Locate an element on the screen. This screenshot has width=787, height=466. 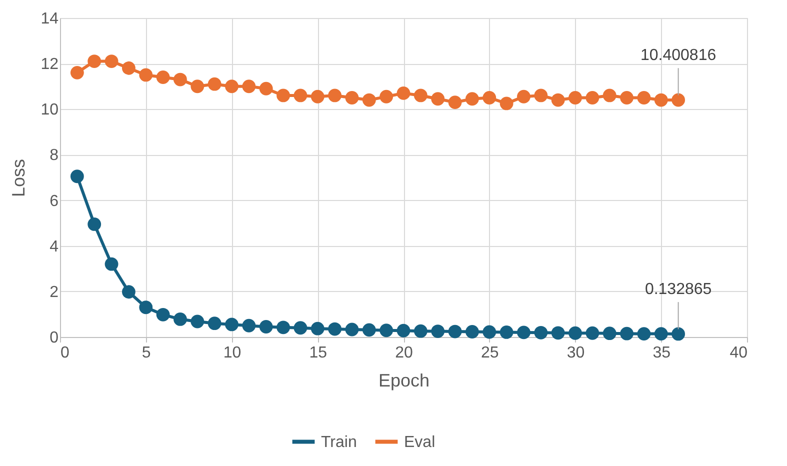
y-tick-label: 8 is located at coordinates (54, 155).